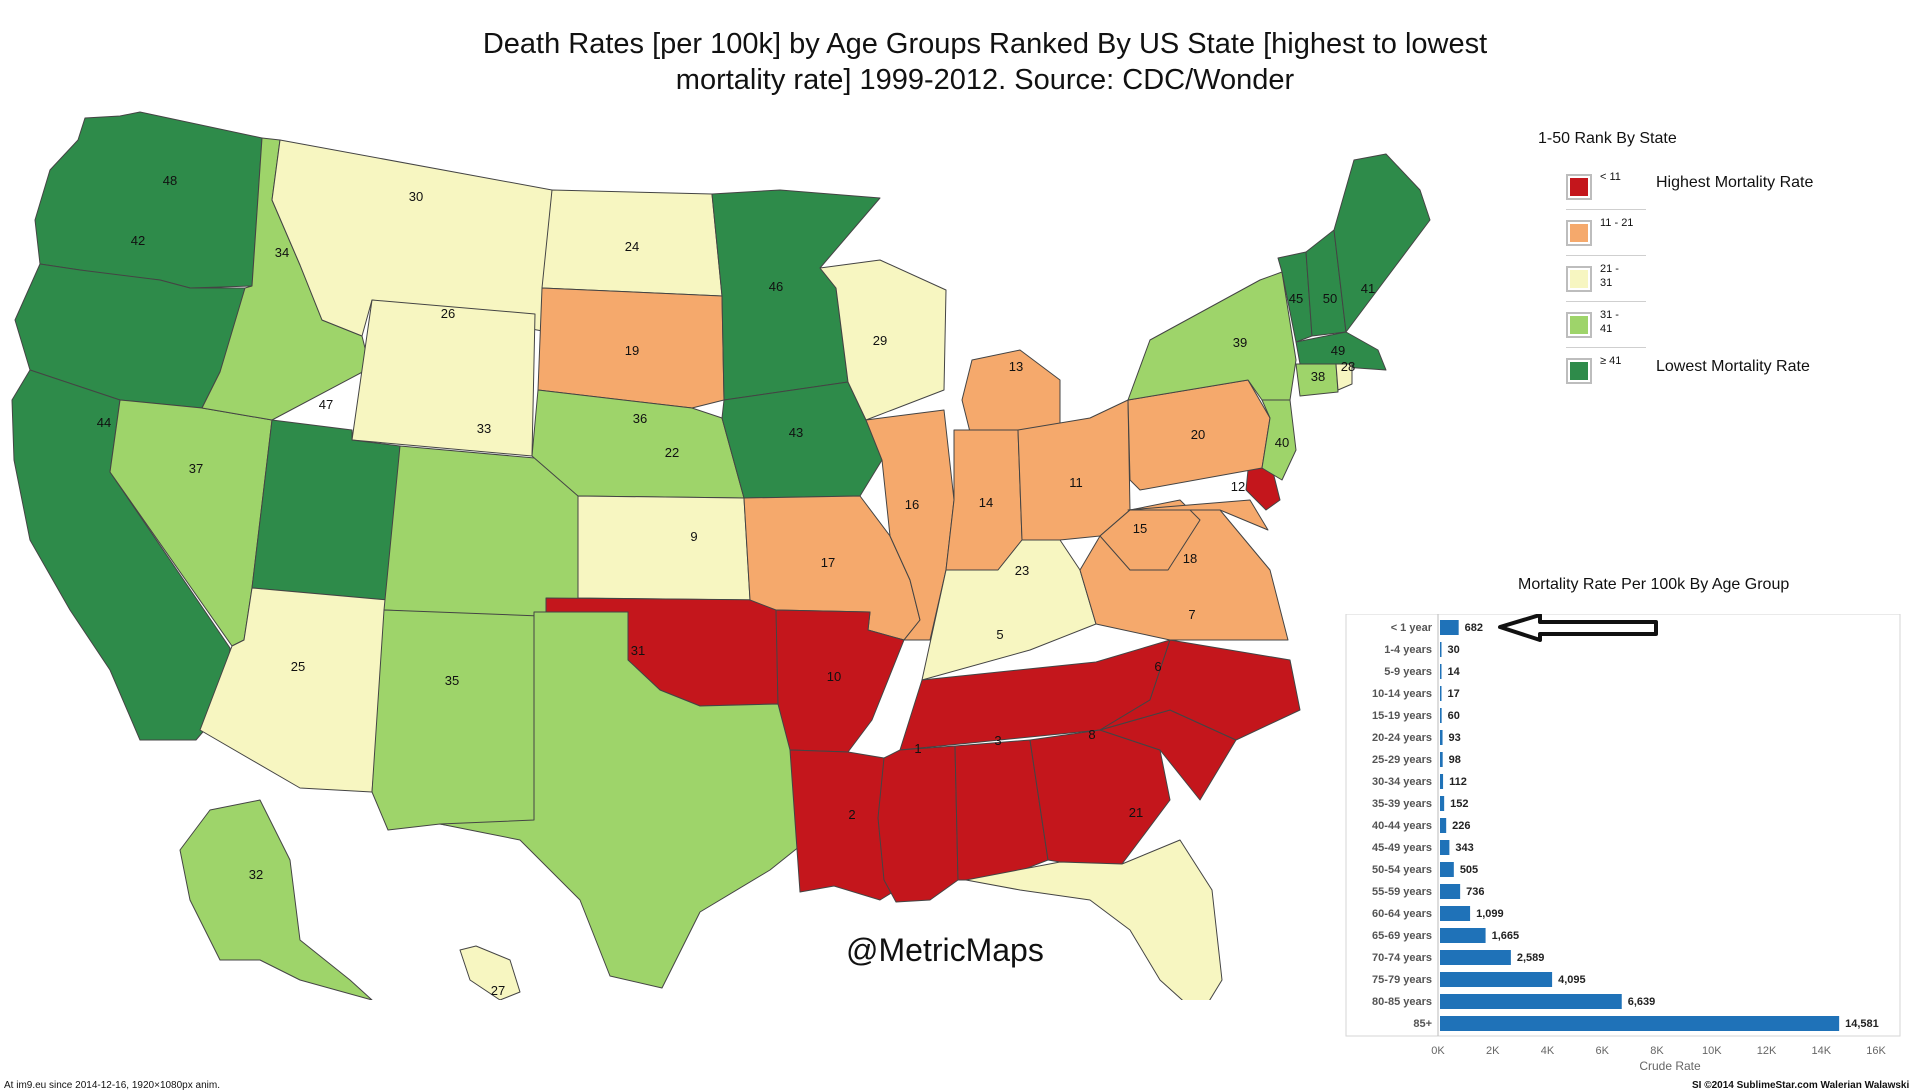 The height and width of the screenshot is (1092, 1920). I want to click on state-maryland, so click(1198, 515).